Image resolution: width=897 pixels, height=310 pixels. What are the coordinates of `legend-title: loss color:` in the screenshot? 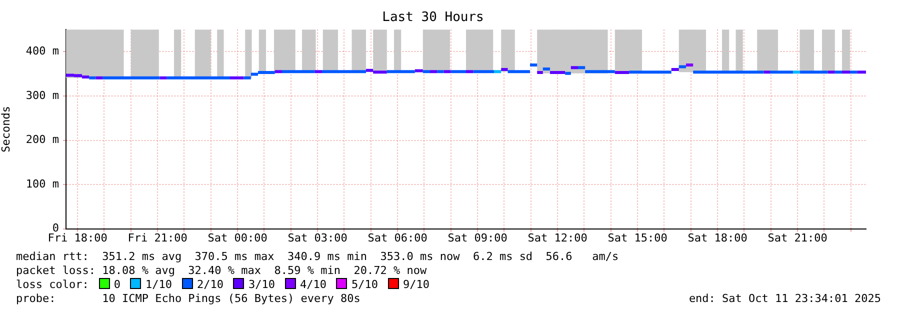 It's located at (52, 284).